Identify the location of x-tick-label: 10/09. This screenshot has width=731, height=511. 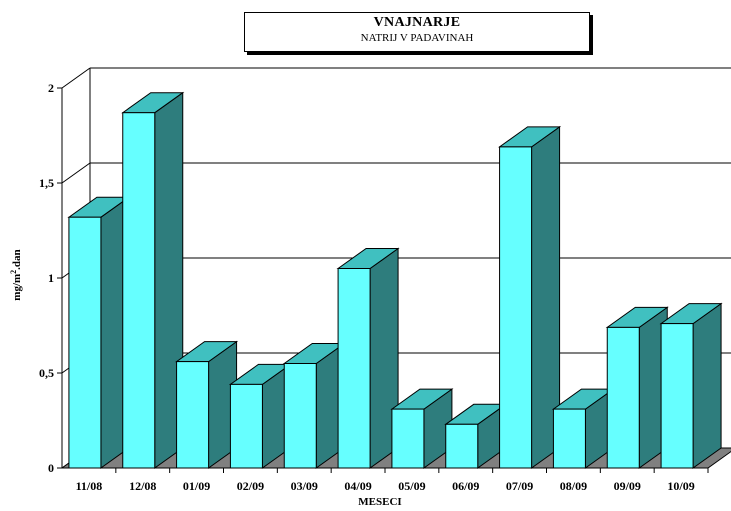
(680, 486).